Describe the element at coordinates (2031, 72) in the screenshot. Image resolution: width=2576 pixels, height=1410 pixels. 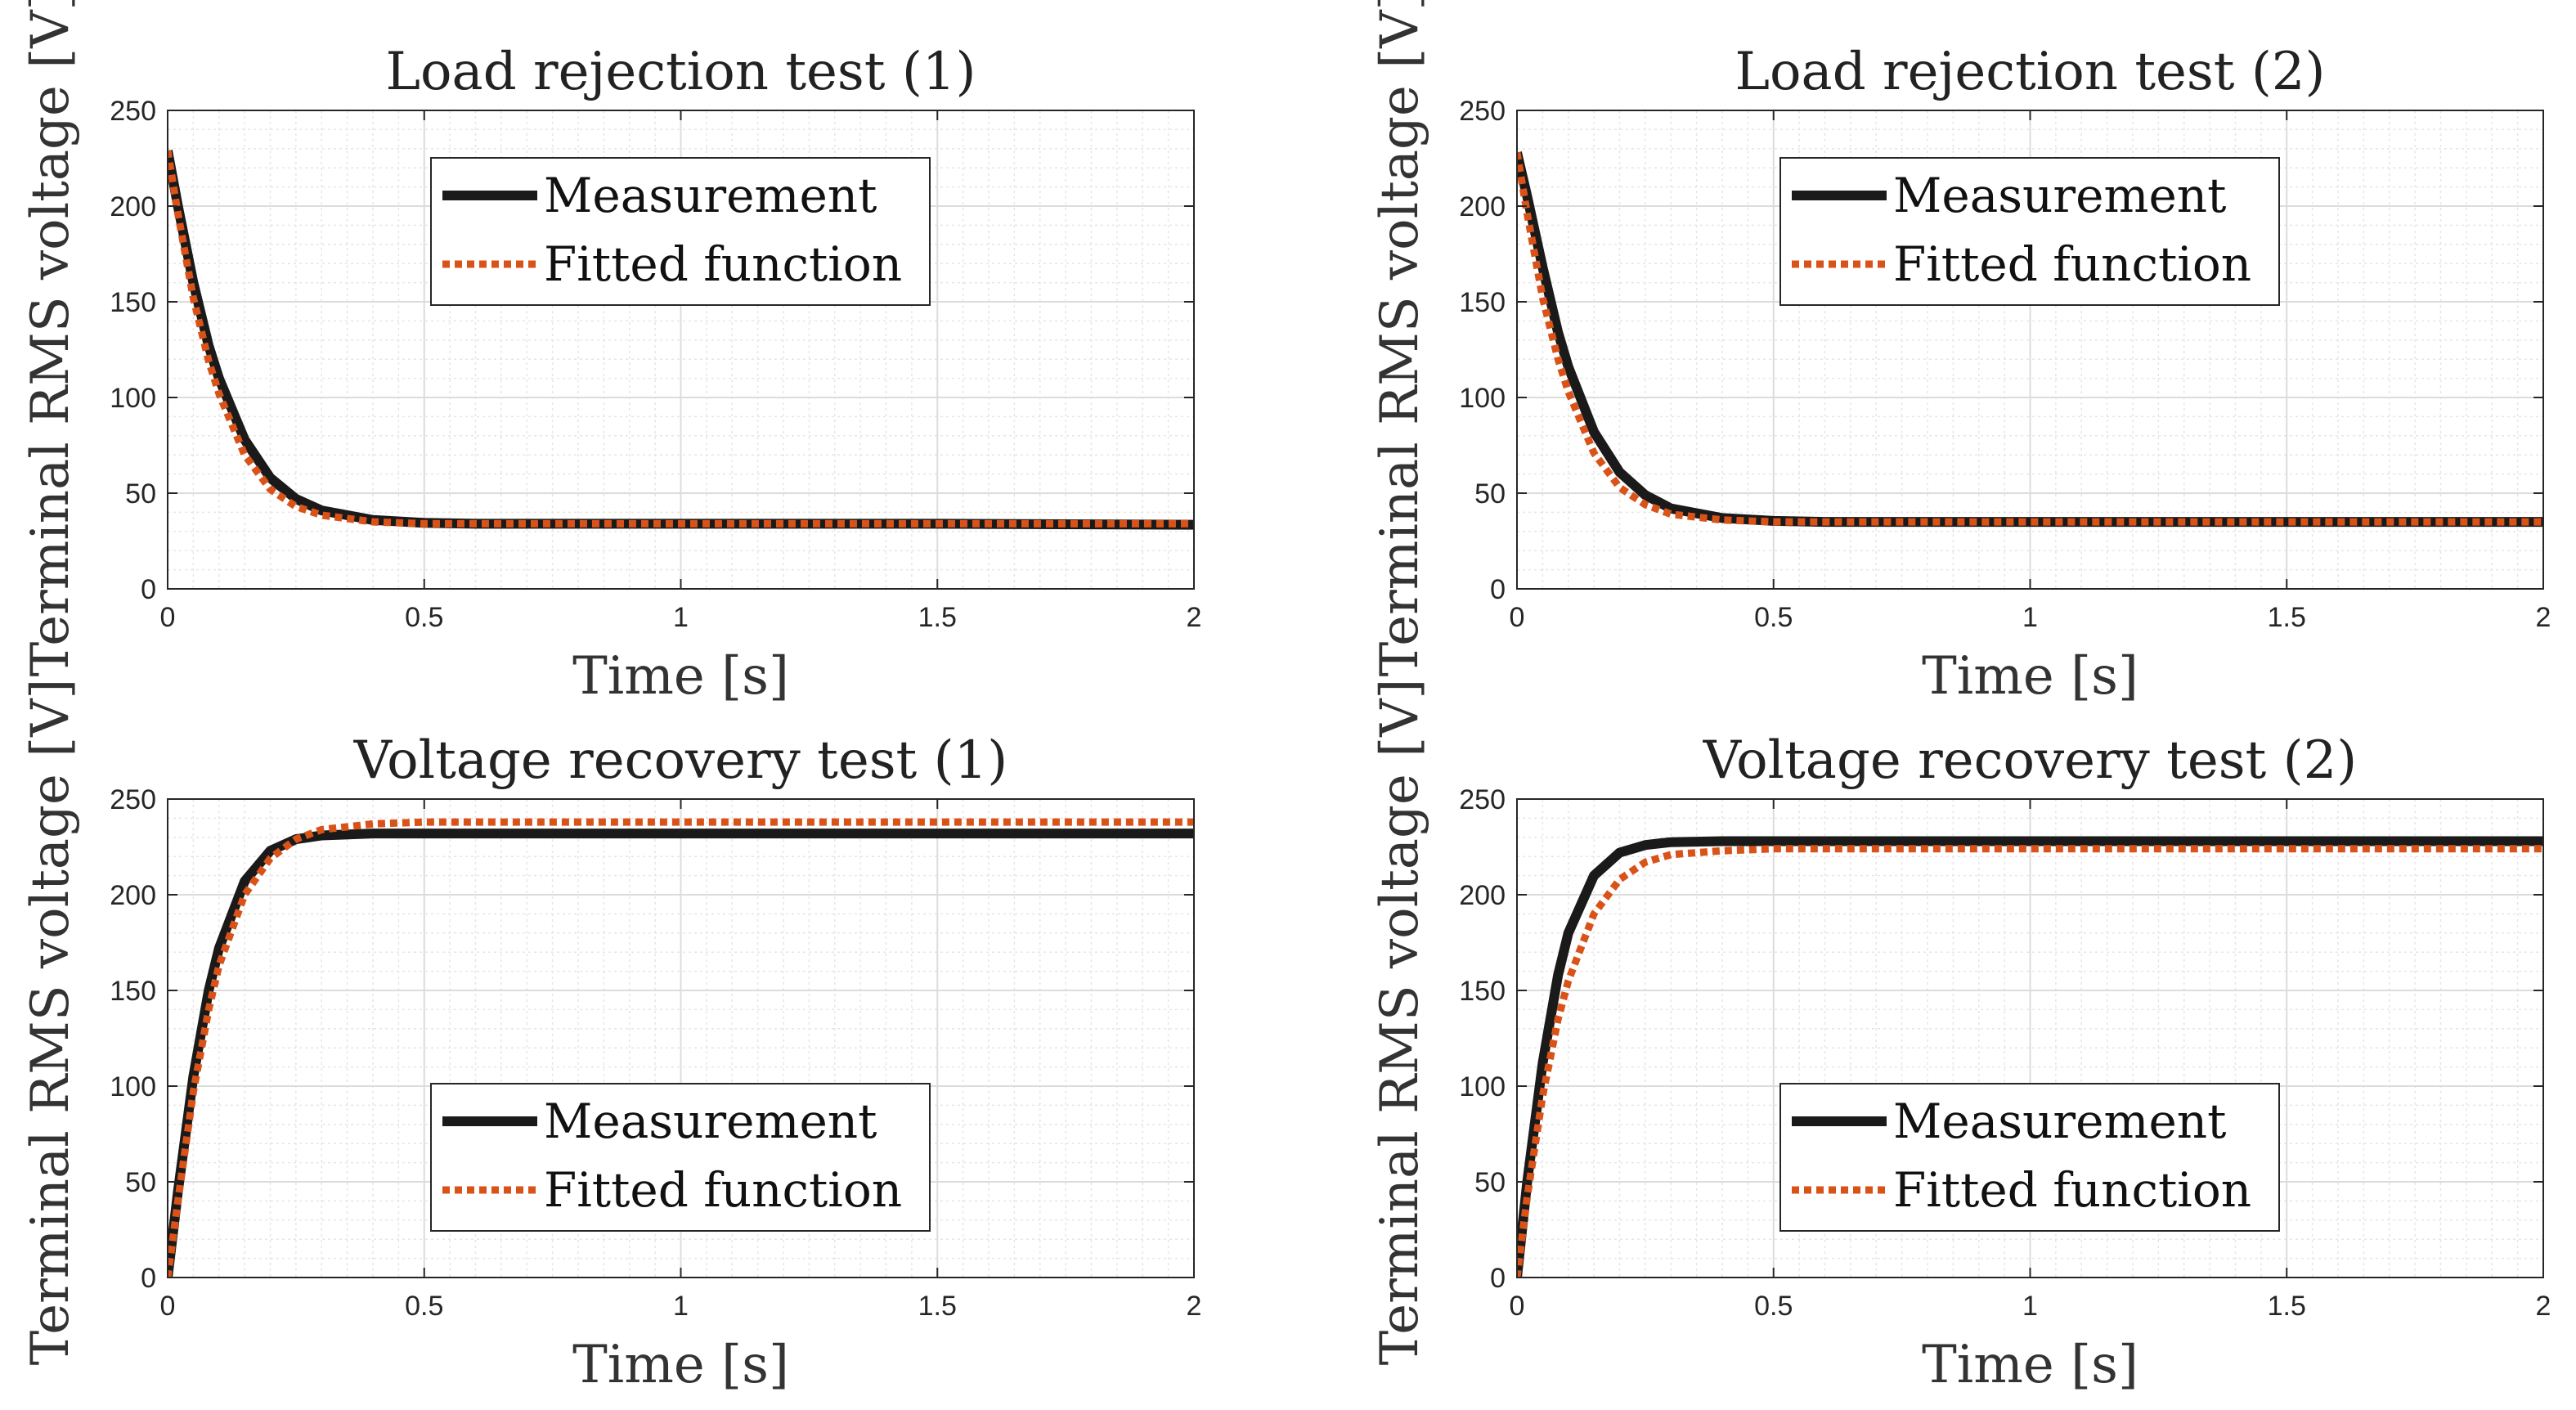
I see `chart-title: Load rejection test (2)` at that location.